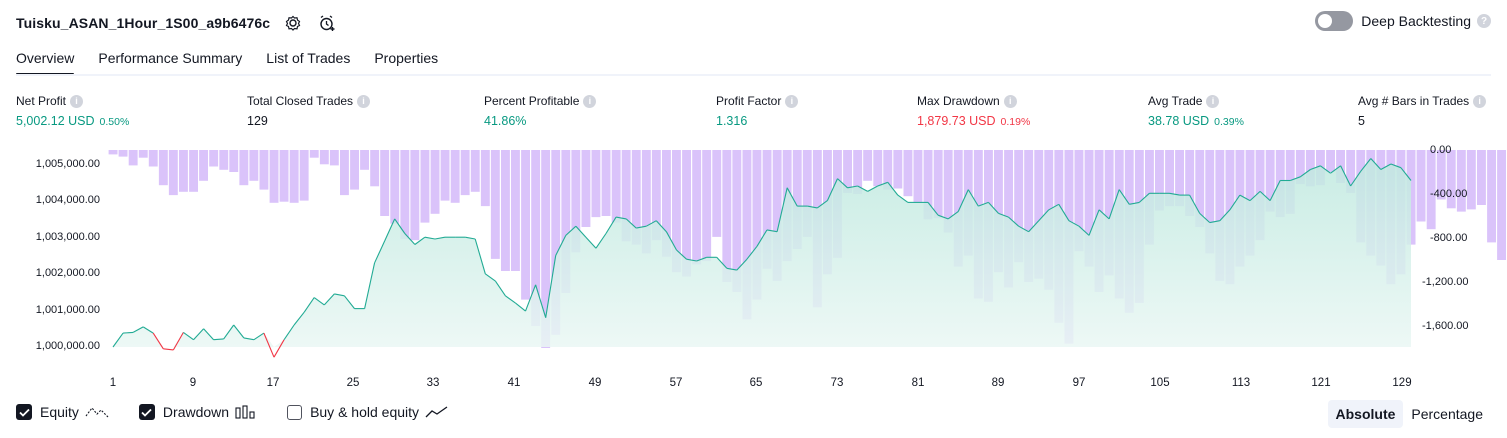 The height and width of the screenshot is (438, 1507). Describe the element at coordinates (197, 412) in the screenshot. I see `legend-drawdown: Drawdown` at that location.